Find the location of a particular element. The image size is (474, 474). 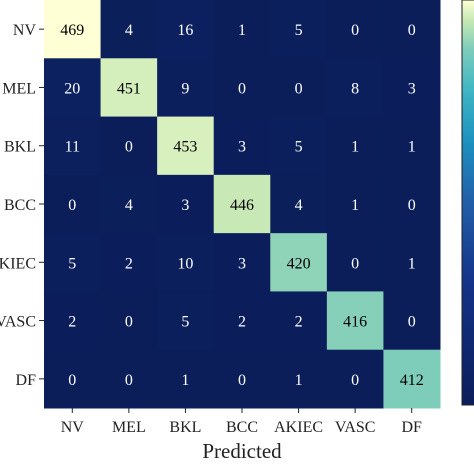

heatmap-cell-r2-c1 is located at coordinates (129, 146).